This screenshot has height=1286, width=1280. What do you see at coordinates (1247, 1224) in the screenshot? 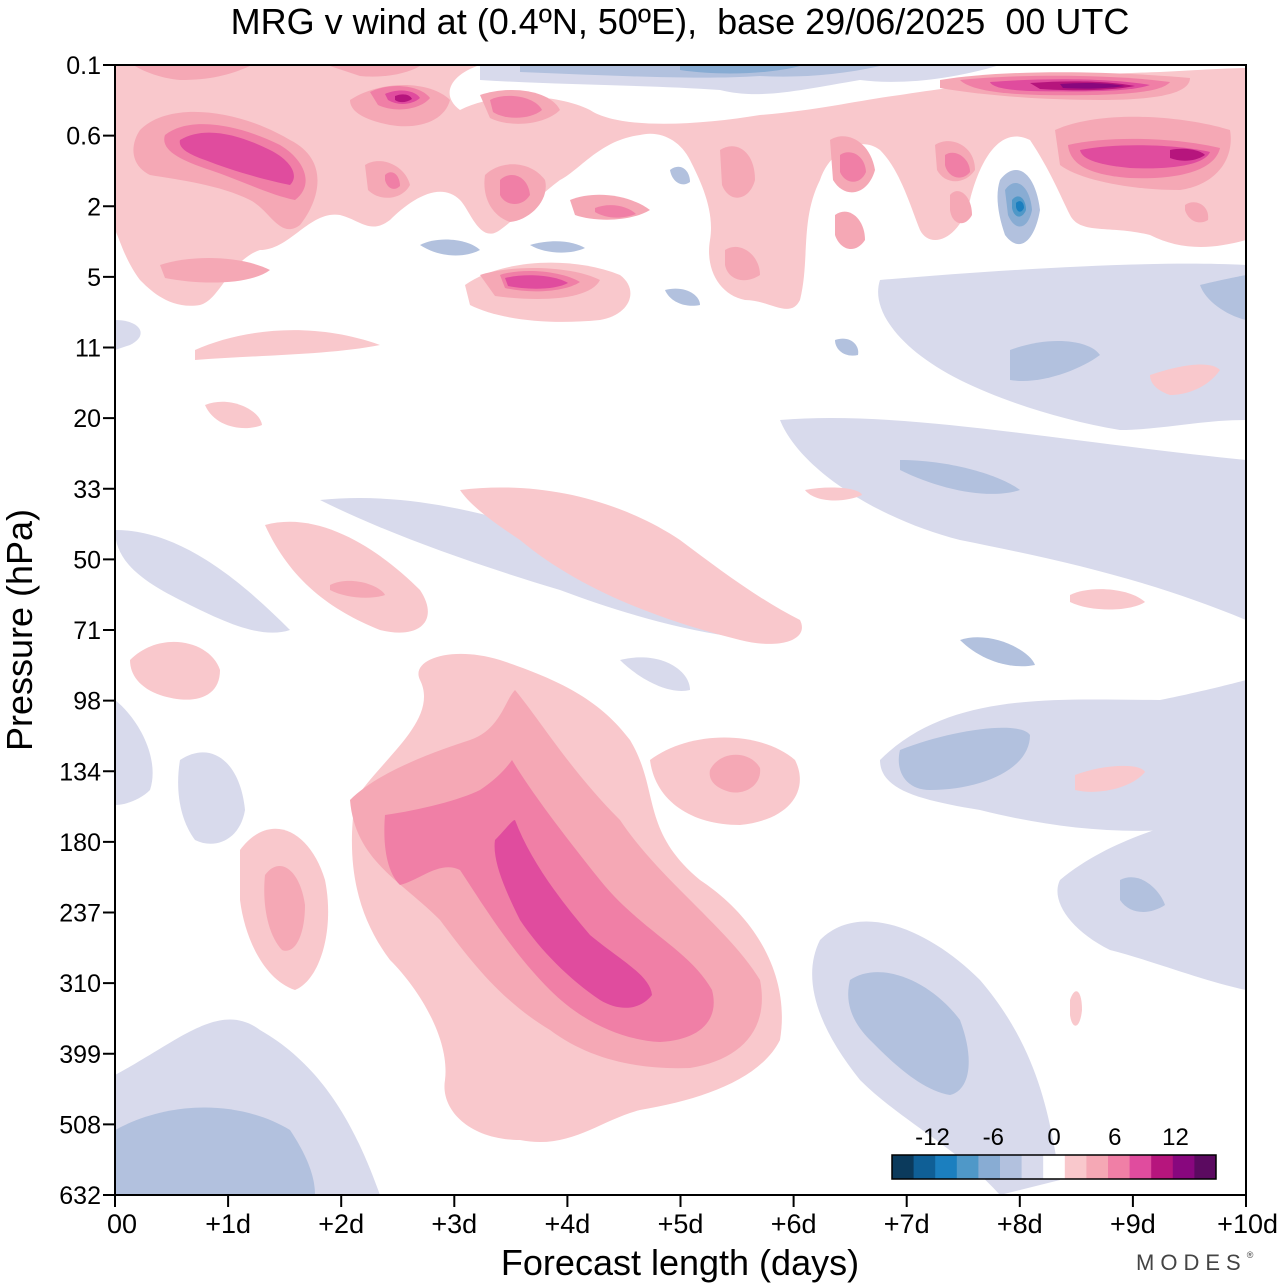
I see `x-tick-label: +10d` at bounding box center [1247, 1224].